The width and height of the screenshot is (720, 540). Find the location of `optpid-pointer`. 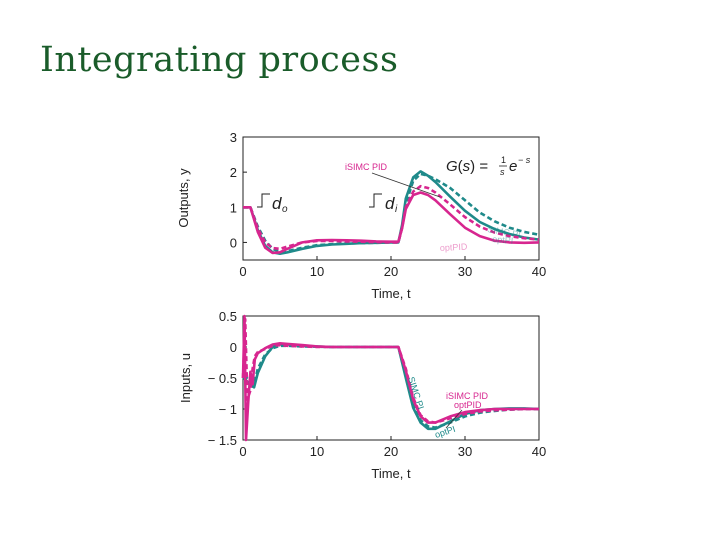

optpid-pointer is located at coordinates (454, 419).